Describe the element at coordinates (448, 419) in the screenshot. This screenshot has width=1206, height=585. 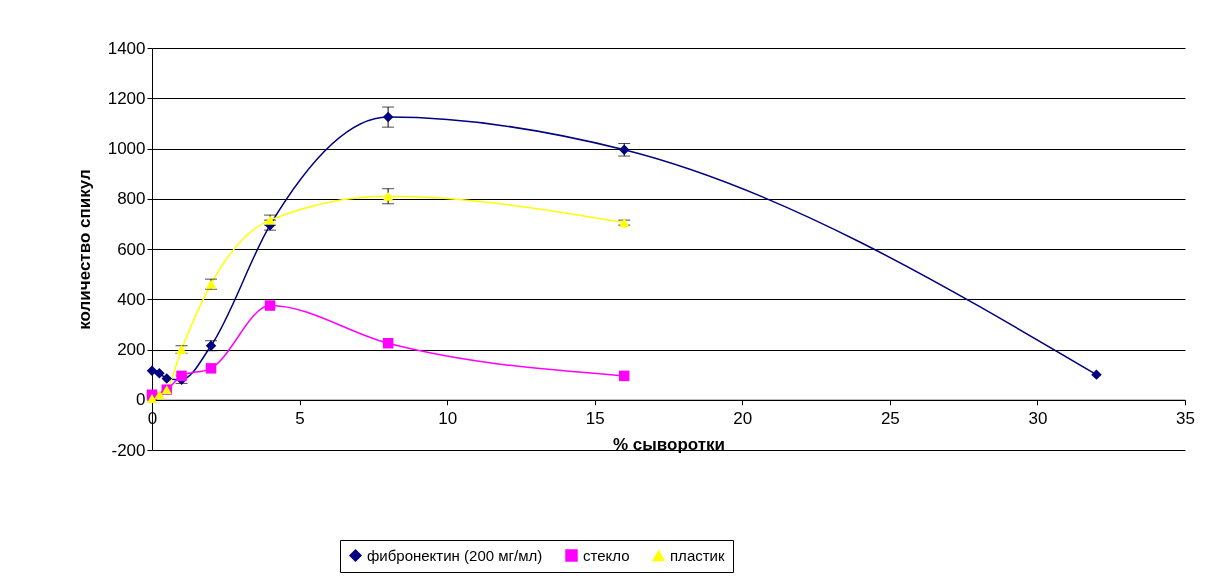
I see `x-tick-label: 10` at that location.